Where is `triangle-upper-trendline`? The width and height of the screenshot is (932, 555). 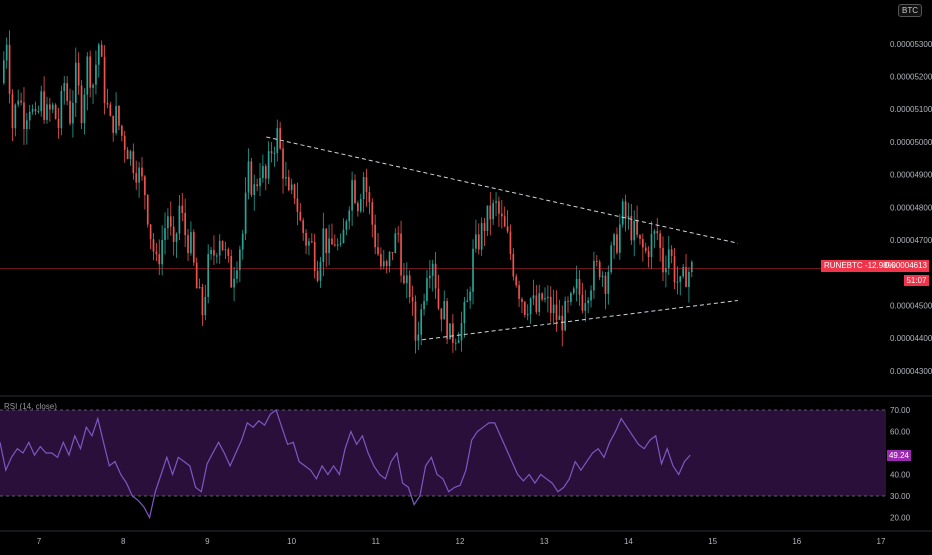
triangle-upper-trendline is located at coordinates (502, 190).